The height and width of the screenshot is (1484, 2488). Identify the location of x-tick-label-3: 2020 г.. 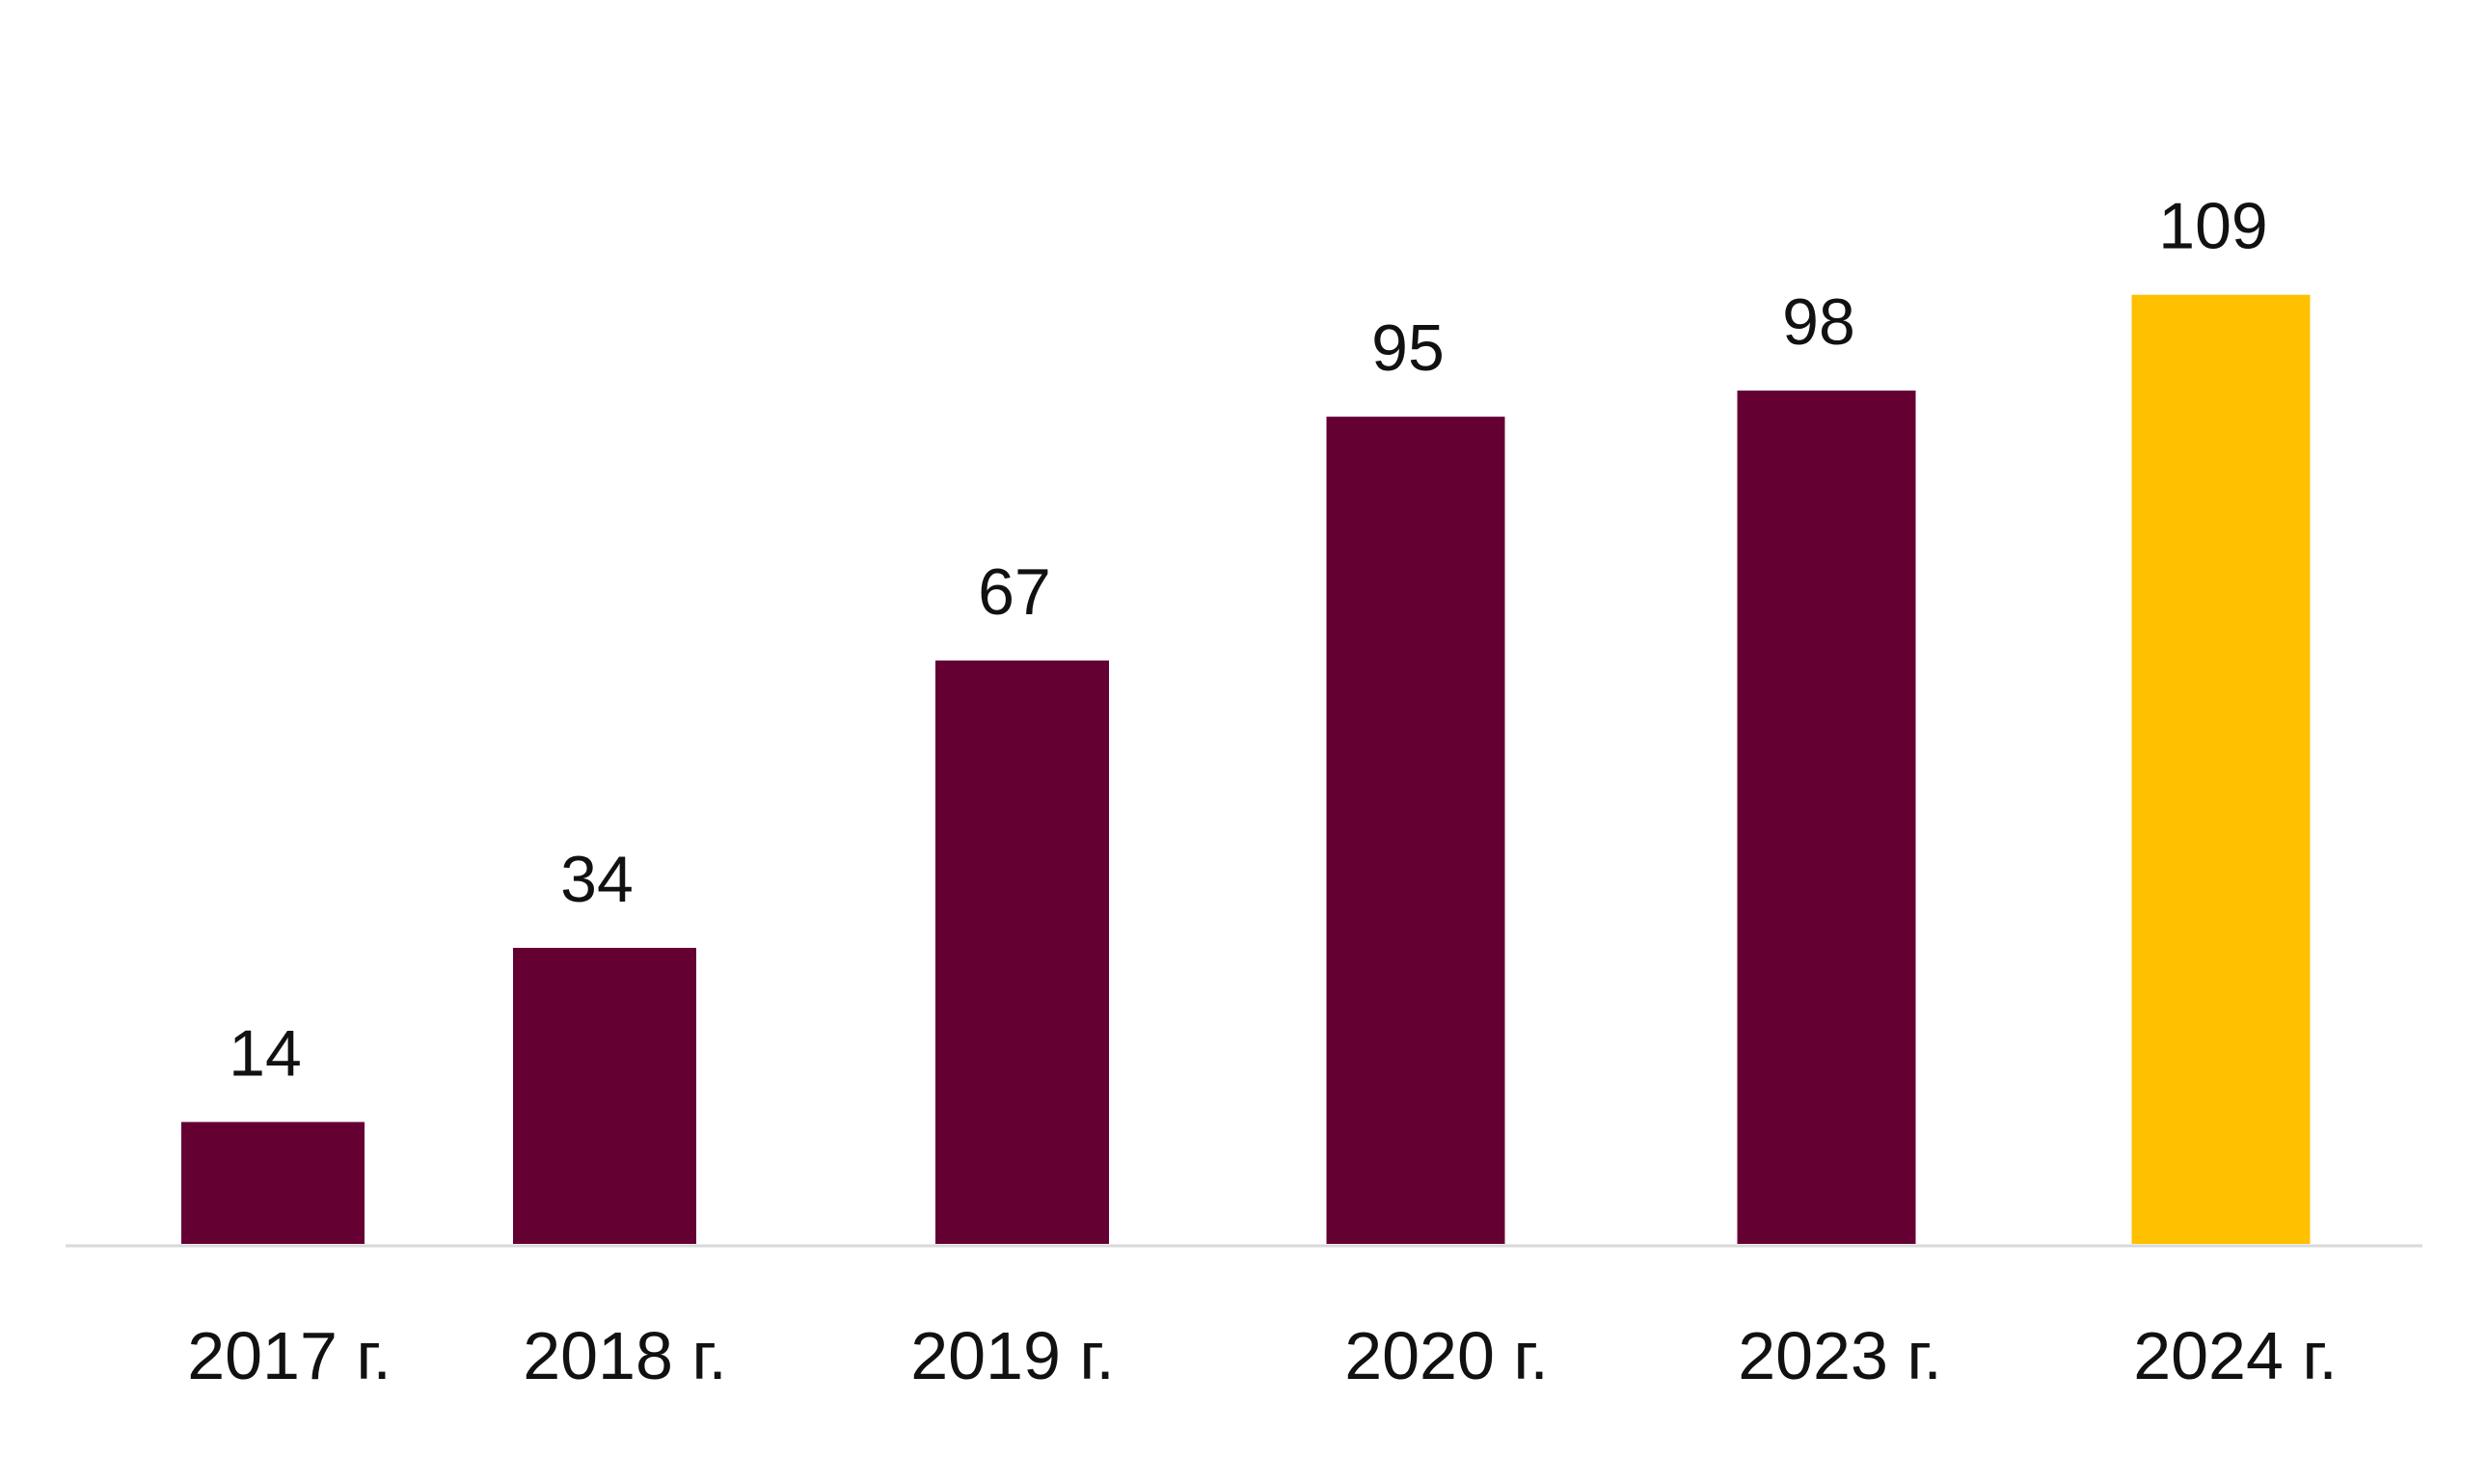
(1446, 1355).